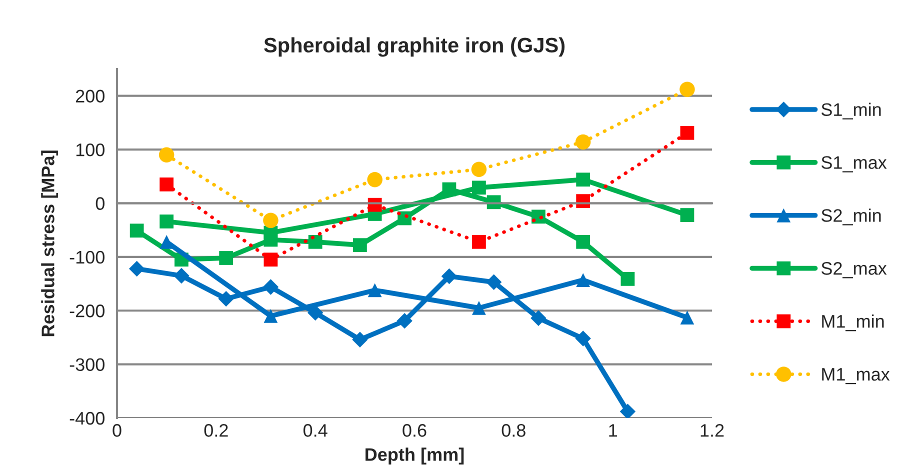  What do you see at coordinates (853, 323) in the screenshot?
I see `legend-label: M1_min` at bounding box center [853, 323].